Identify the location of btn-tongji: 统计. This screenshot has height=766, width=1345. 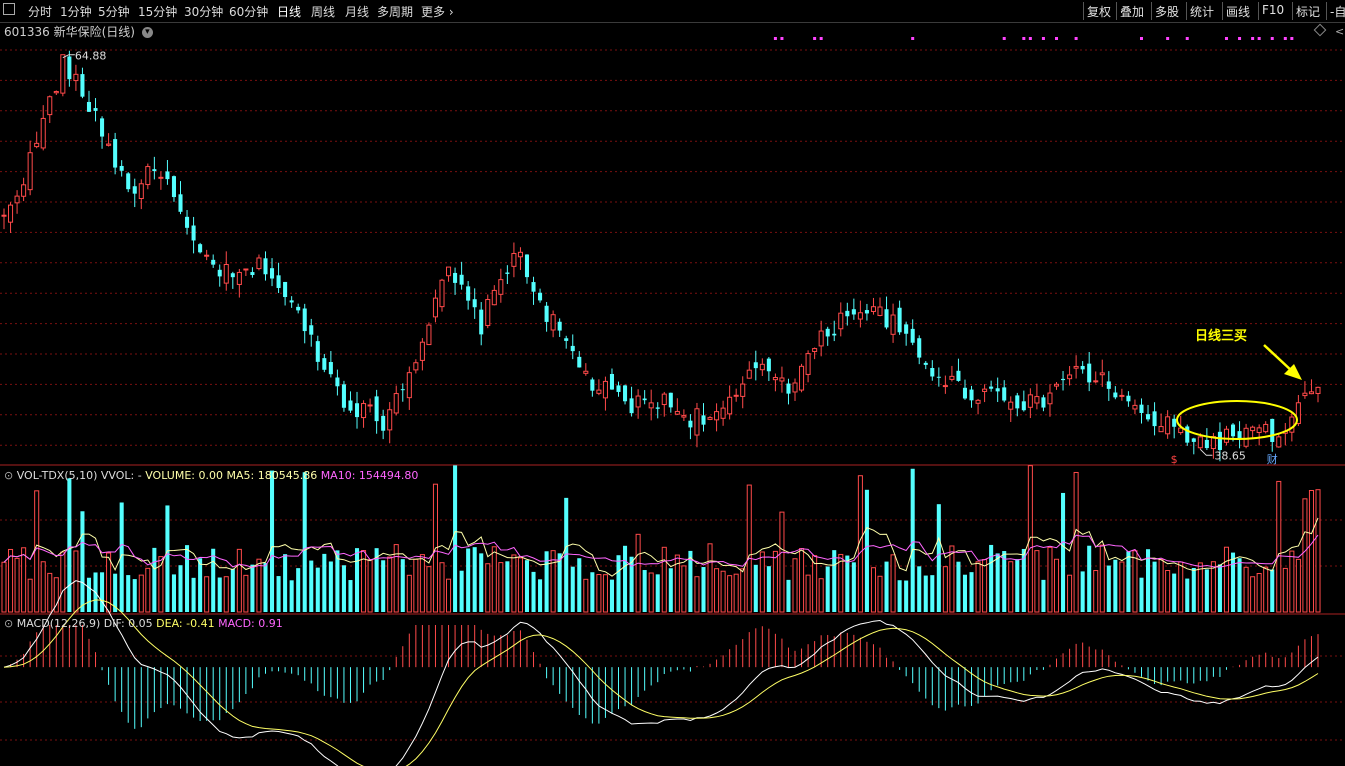
(1202, 12).